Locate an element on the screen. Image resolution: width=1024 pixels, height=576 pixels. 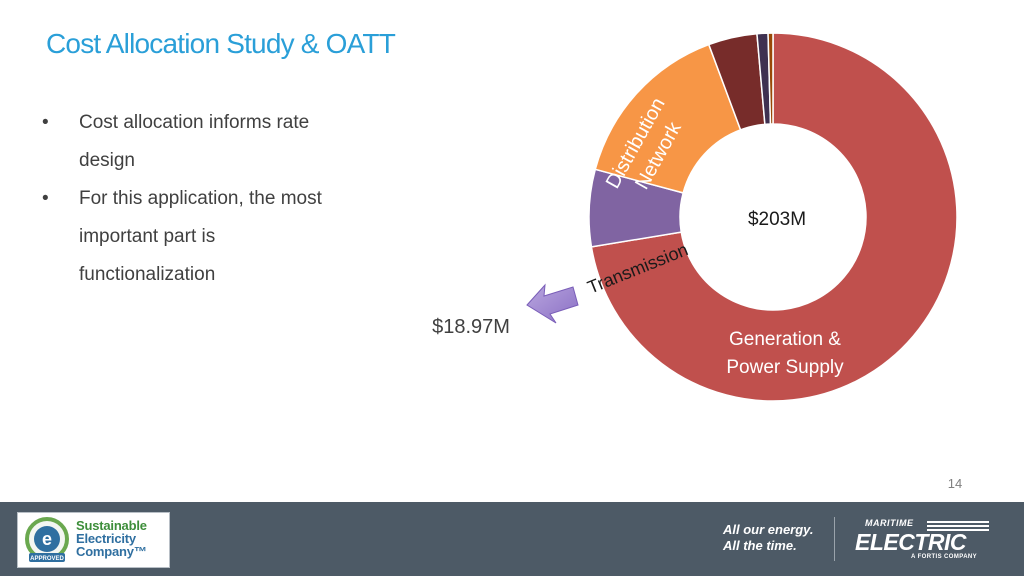
maritime-electric-logo: MARITIME ELECTRIC A FORTIS COMPANY is located at coordinates (925, 540).